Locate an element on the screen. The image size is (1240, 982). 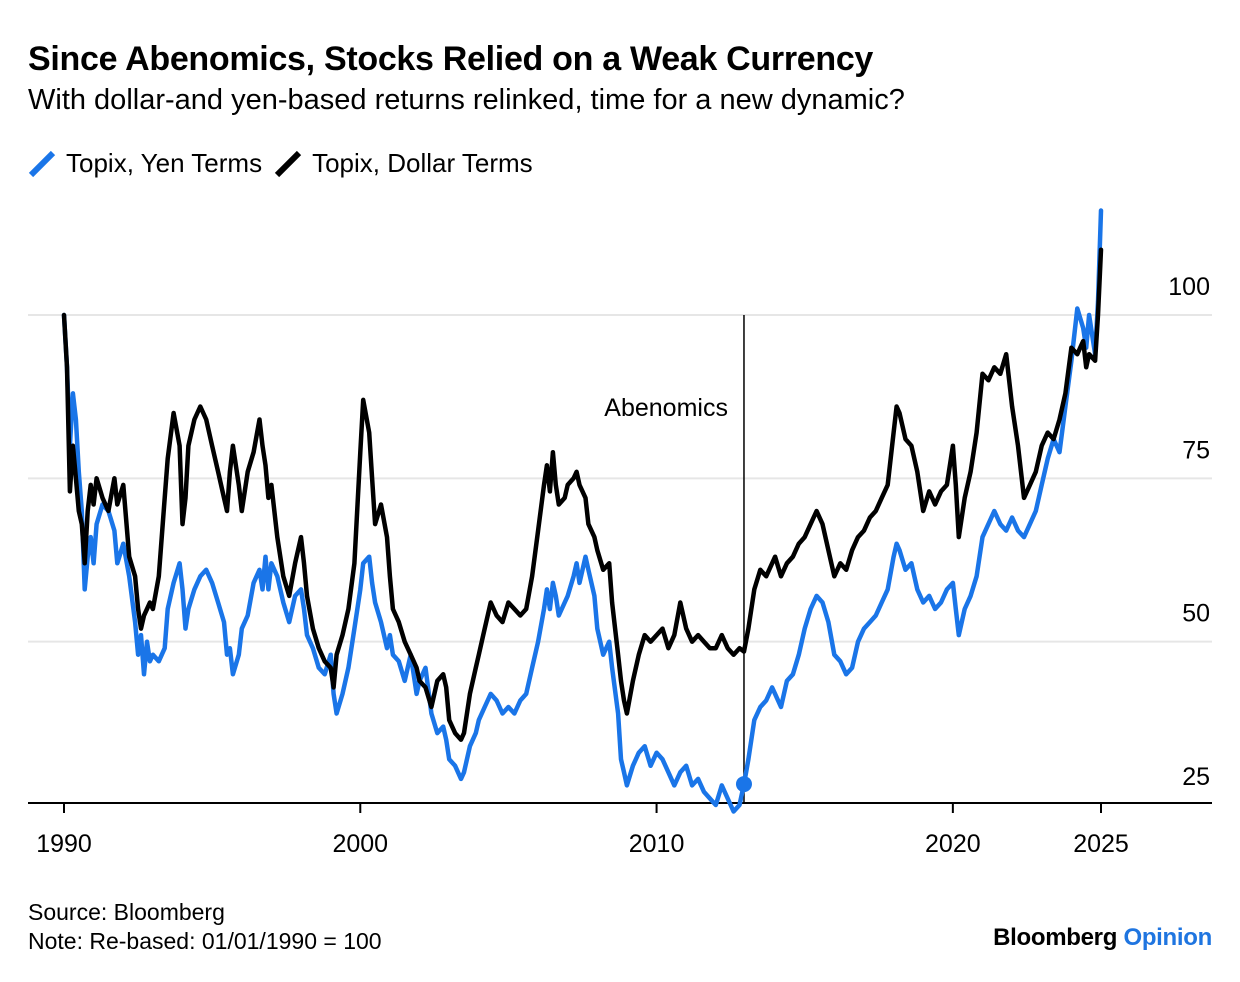
x-tick-label-2010: 2010 is located at coordinates (657, 844).